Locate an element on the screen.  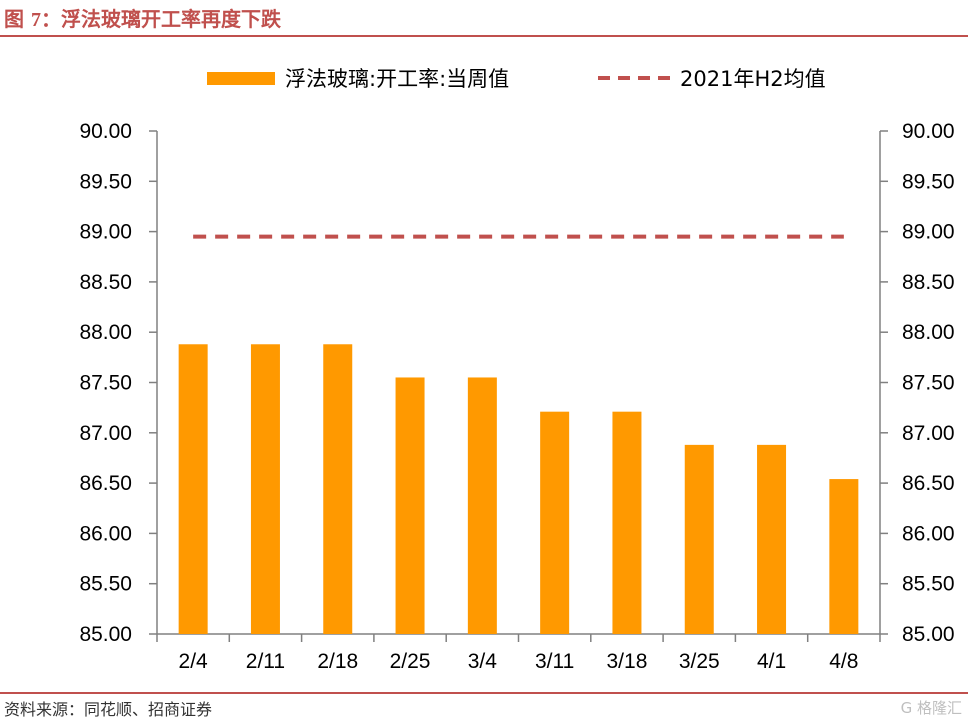
y-tick-label-left: 89.50 is located at coordinates (105, 181).